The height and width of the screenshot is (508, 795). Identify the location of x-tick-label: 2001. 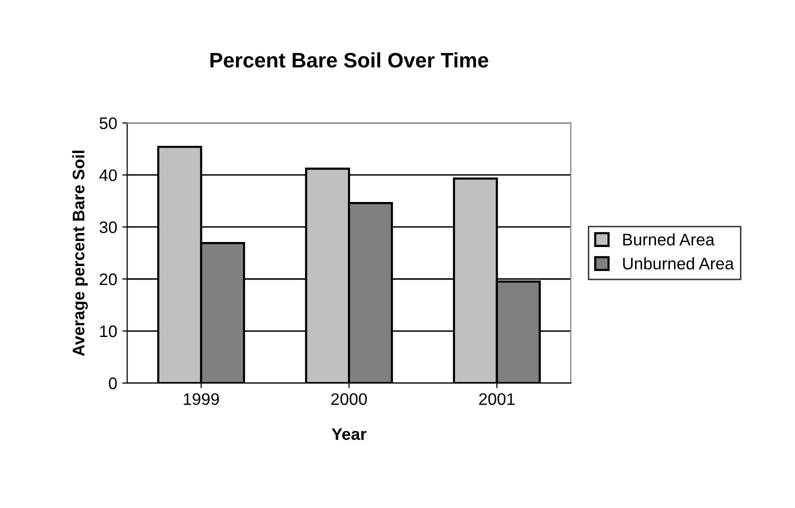
(497, 399).